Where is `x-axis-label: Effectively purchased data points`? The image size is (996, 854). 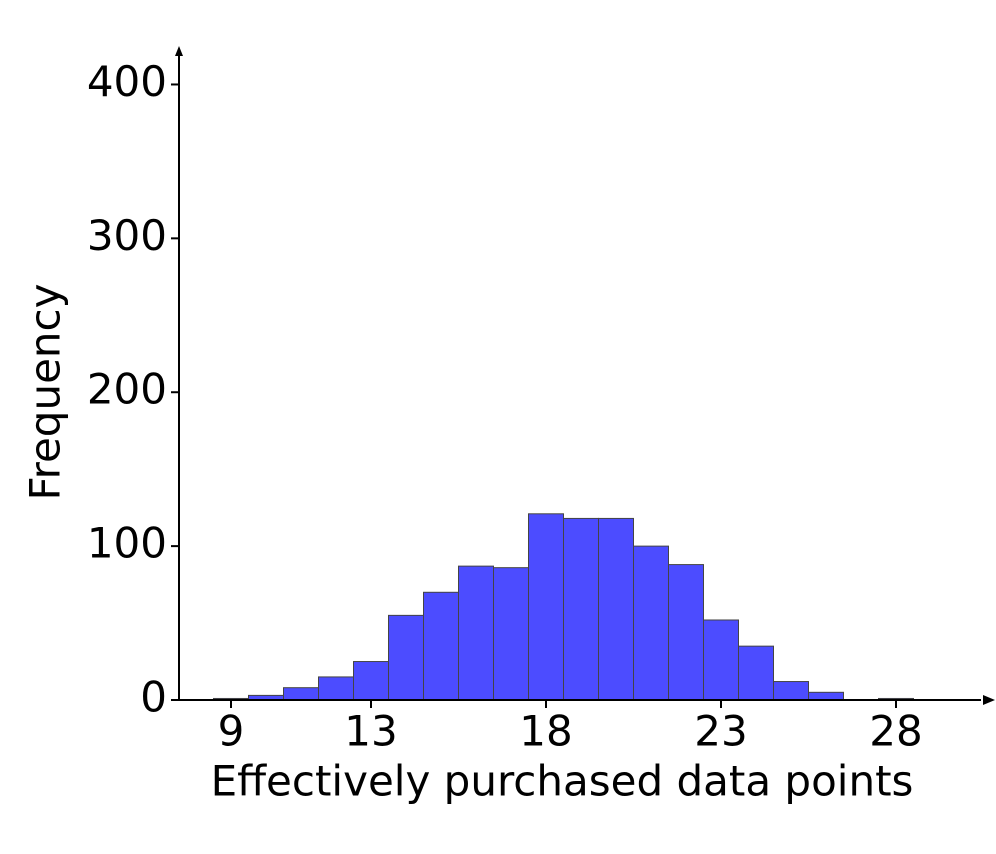 x-axis-label: Effectively purchased data points is located at coordinates (562, 781).